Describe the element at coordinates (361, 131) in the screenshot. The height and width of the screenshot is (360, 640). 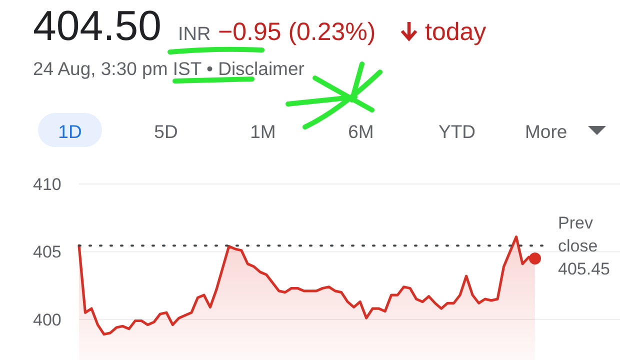
I see `text: 6M` at that location.